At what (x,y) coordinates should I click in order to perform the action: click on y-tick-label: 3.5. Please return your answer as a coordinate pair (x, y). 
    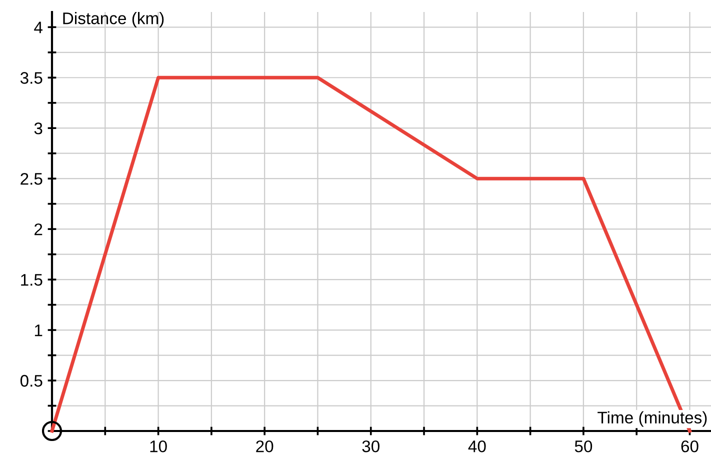
    Looking at the image, I should click on (31, 78).